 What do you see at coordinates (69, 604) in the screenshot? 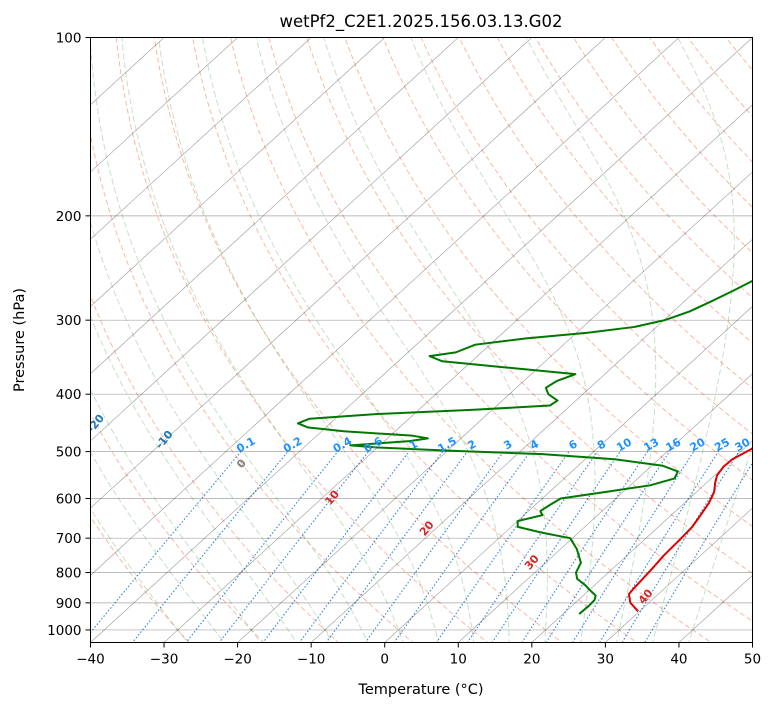
I see `y-tick-label: 900` at bounding box center [69, 604].